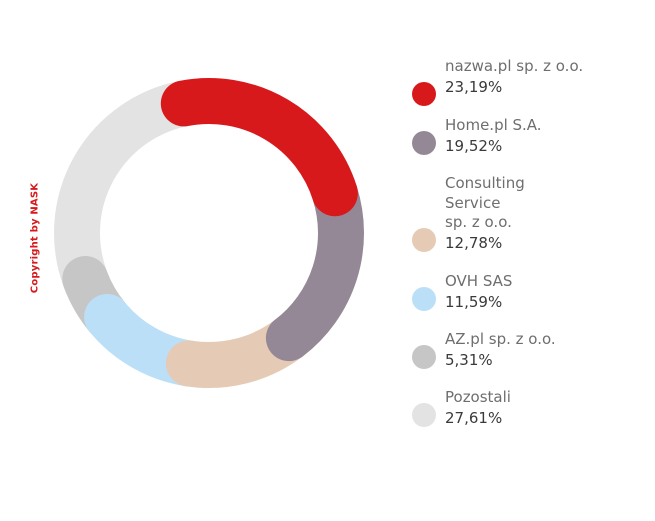  What do you see at coordinates (530, 136) in the screenshot?
I see `legend-item-home-pl: Home.pl S.A. 19,52%` at bounding box center [530, 136].